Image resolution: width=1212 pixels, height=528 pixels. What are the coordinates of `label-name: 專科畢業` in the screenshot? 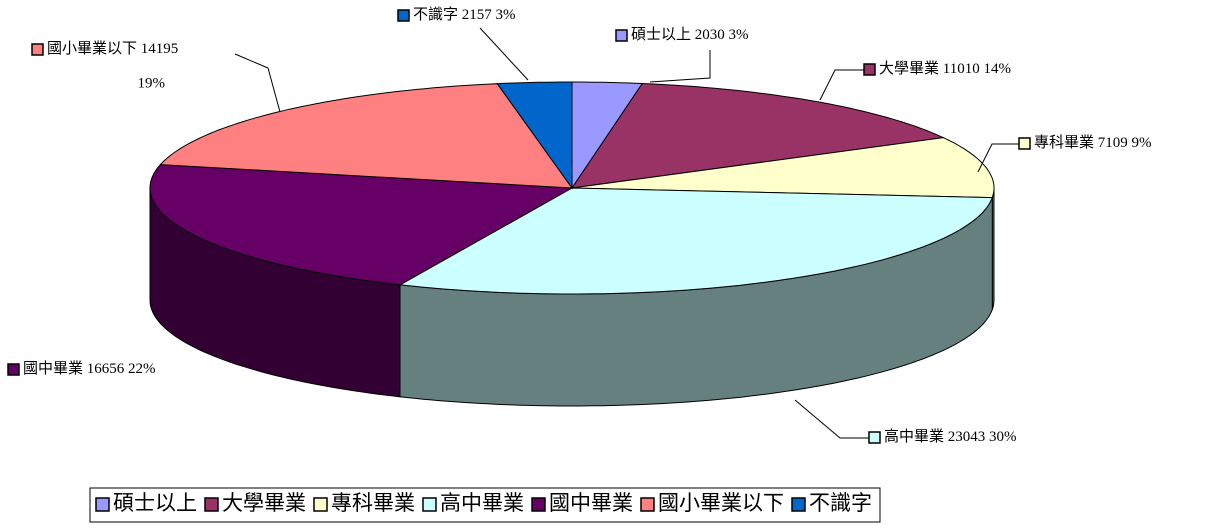 It's located at (1064, 142).